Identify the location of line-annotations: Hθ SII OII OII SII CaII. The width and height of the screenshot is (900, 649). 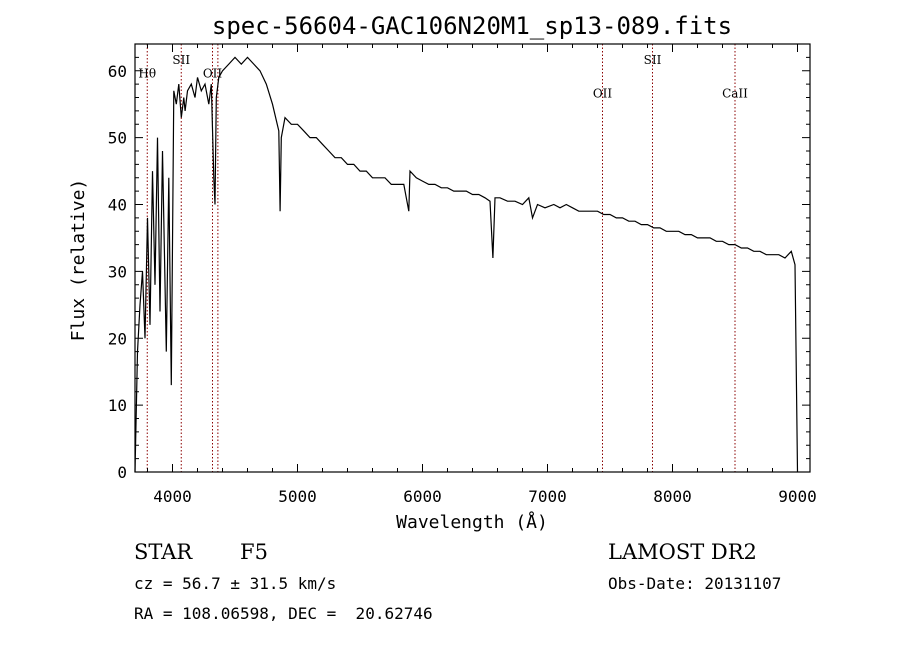
(443, 76).